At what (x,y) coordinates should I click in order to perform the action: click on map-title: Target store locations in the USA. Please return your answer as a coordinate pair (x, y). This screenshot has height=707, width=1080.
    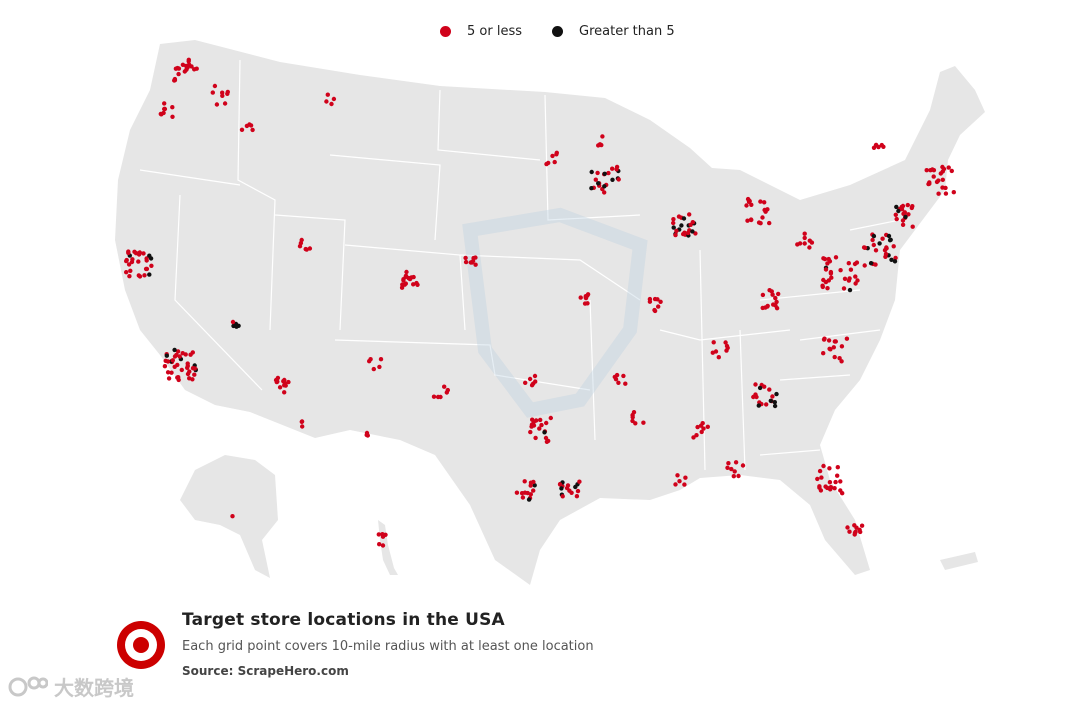
    Looking at the image, I should click on (343, 620).